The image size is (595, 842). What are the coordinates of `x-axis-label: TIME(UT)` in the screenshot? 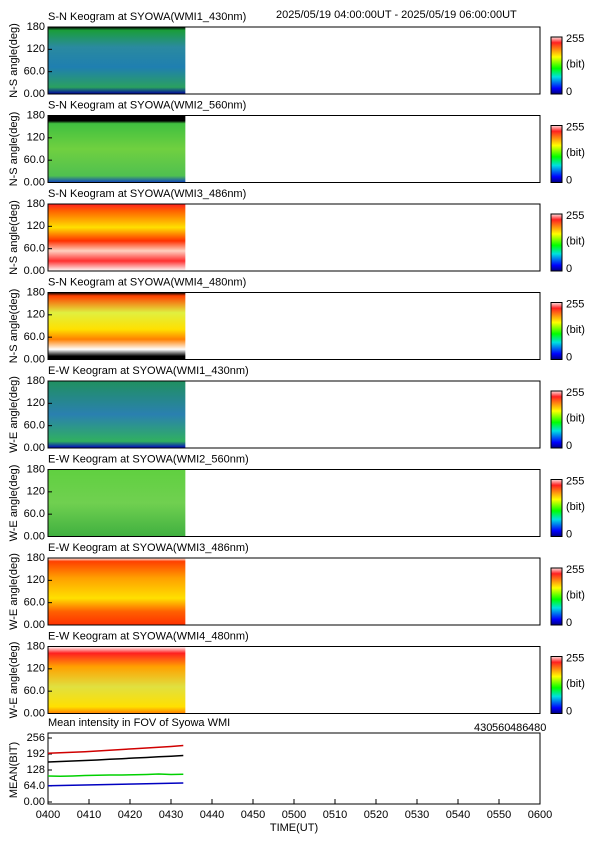 It's located at (294, 828).